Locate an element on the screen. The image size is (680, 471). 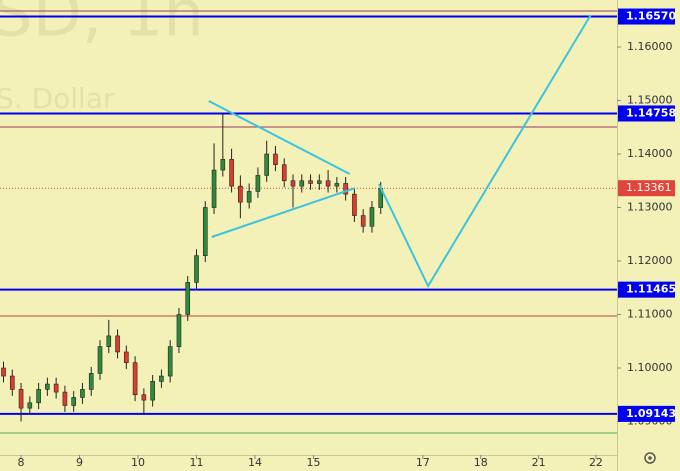
x-tick-label: 11 is located at coordinates (197, 462).